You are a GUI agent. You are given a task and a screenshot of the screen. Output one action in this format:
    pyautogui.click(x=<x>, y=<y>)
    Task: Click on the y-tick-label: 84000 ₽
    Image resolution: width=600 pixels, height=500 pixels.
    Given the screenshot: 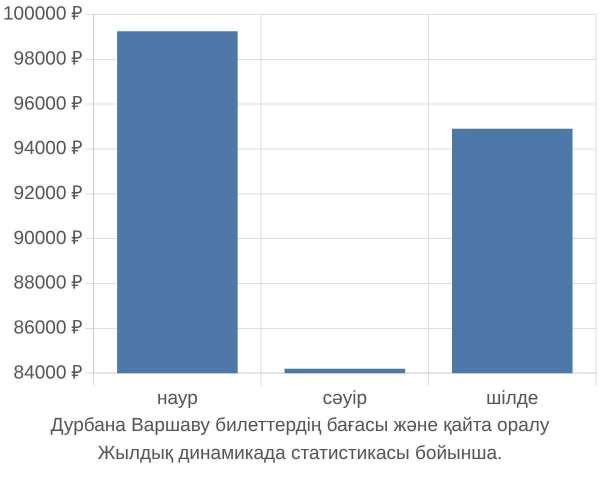 What is the action you would take?
    pyautogui.click(x=48, y=373)
    